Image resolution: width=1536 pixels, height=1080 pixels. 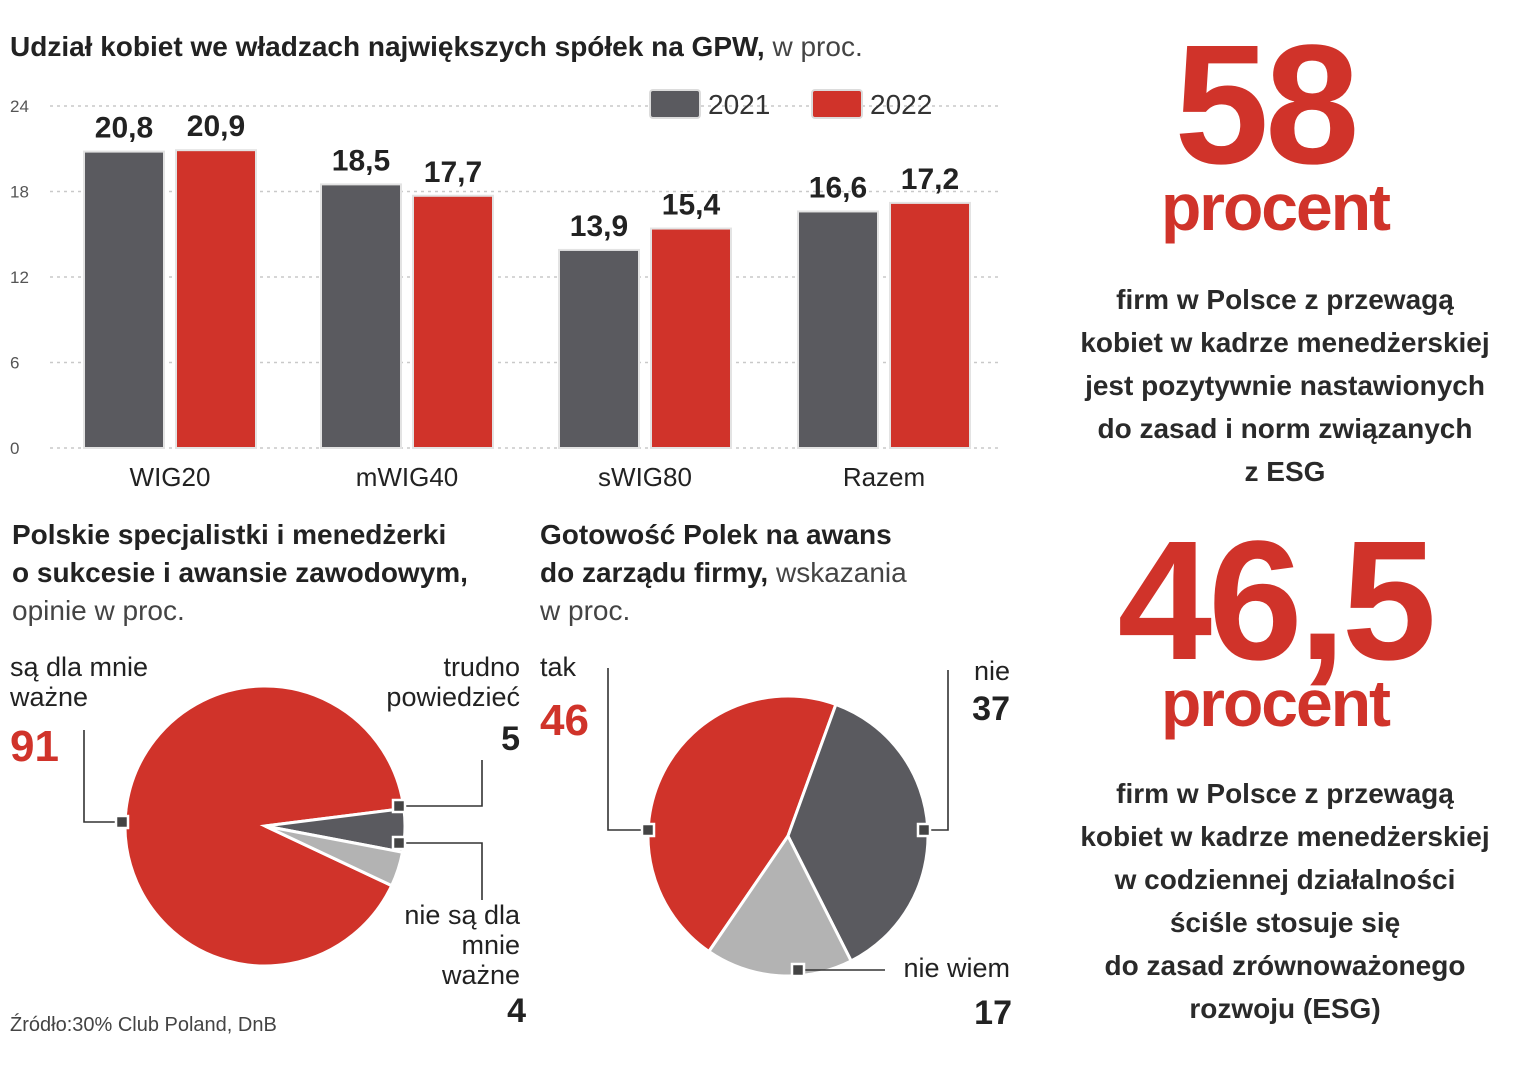 I want to click on pie2-title-line2: do zarządu firmy,, so click(x=654, y=572).